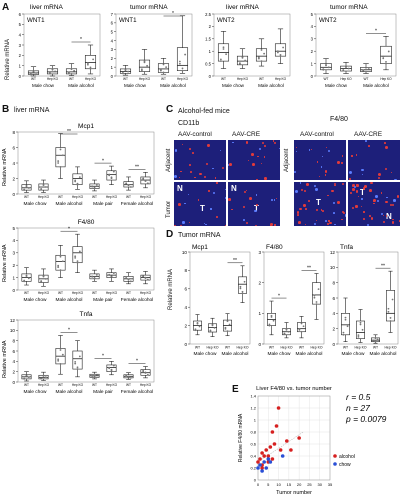 The height and width of the screenshot is (500, 401). What do you see at coordinates (180, 188) in the screenshot?
I see `label-n: N` at bounding box center [180, 188].